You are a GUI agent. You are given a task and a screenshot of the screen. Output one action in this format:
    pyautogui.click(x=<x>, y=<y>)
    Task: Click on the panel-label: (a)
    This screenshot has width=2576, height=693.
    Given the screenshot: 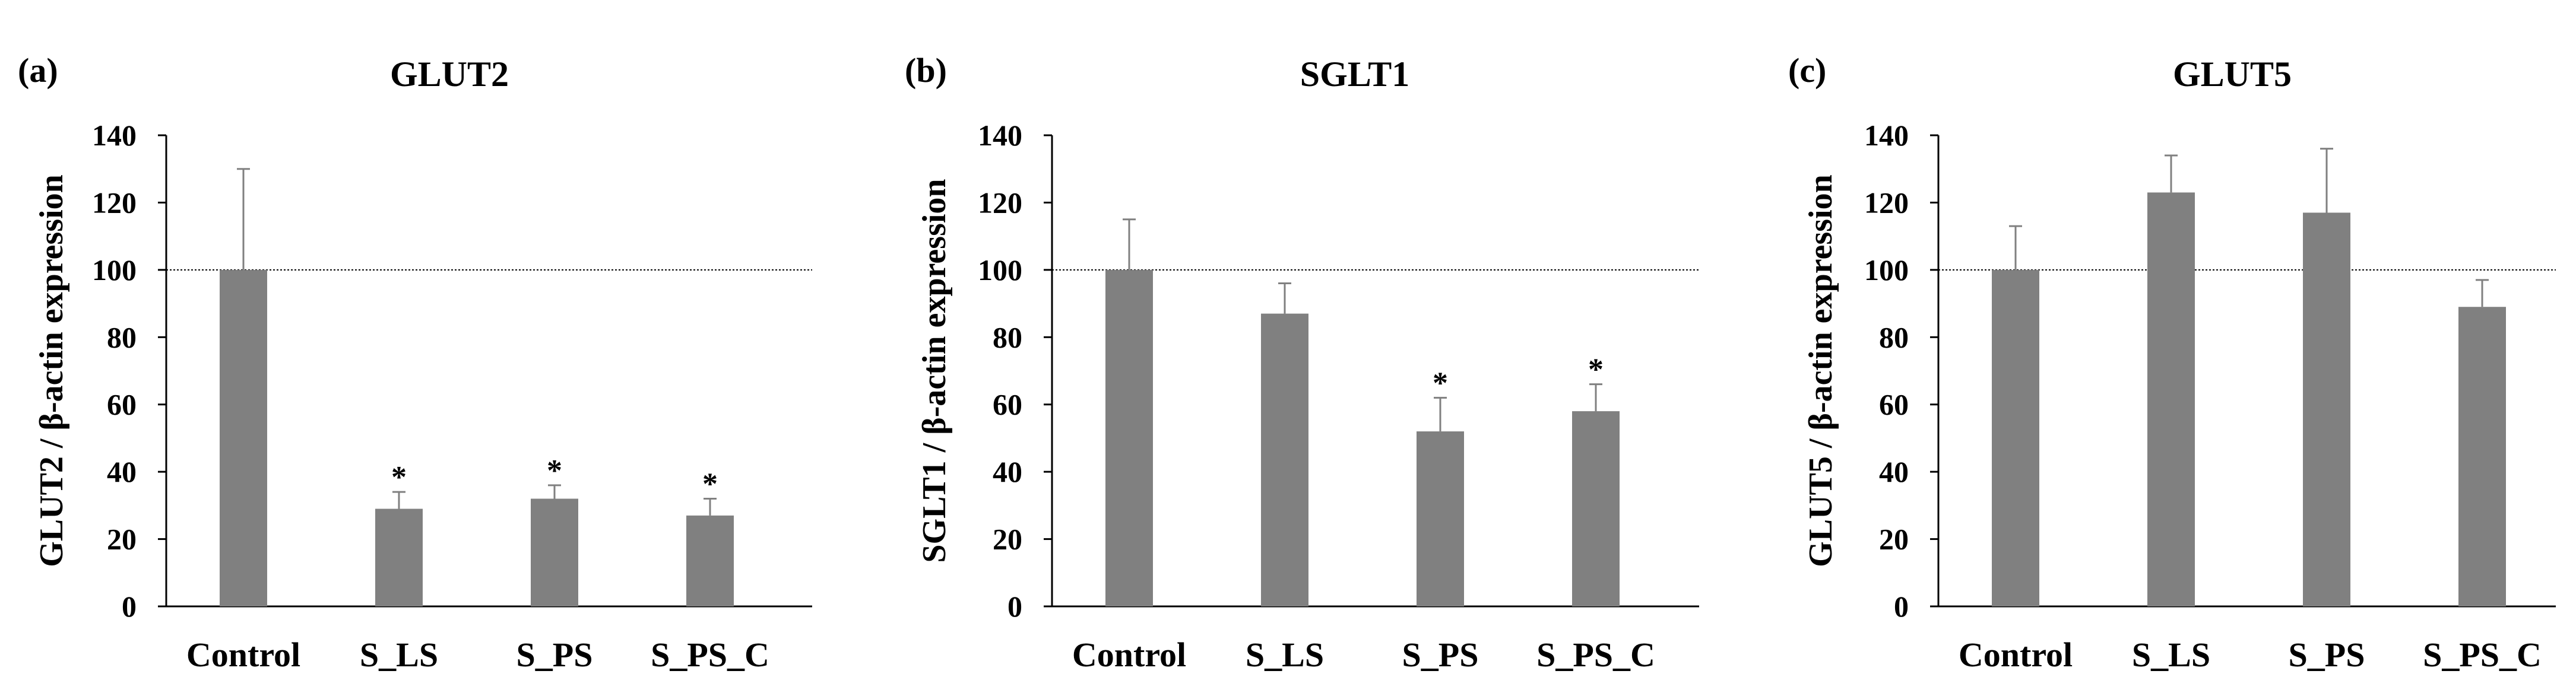 What is the action you would take?
    pyautogui.click(x=38, y=70)
    